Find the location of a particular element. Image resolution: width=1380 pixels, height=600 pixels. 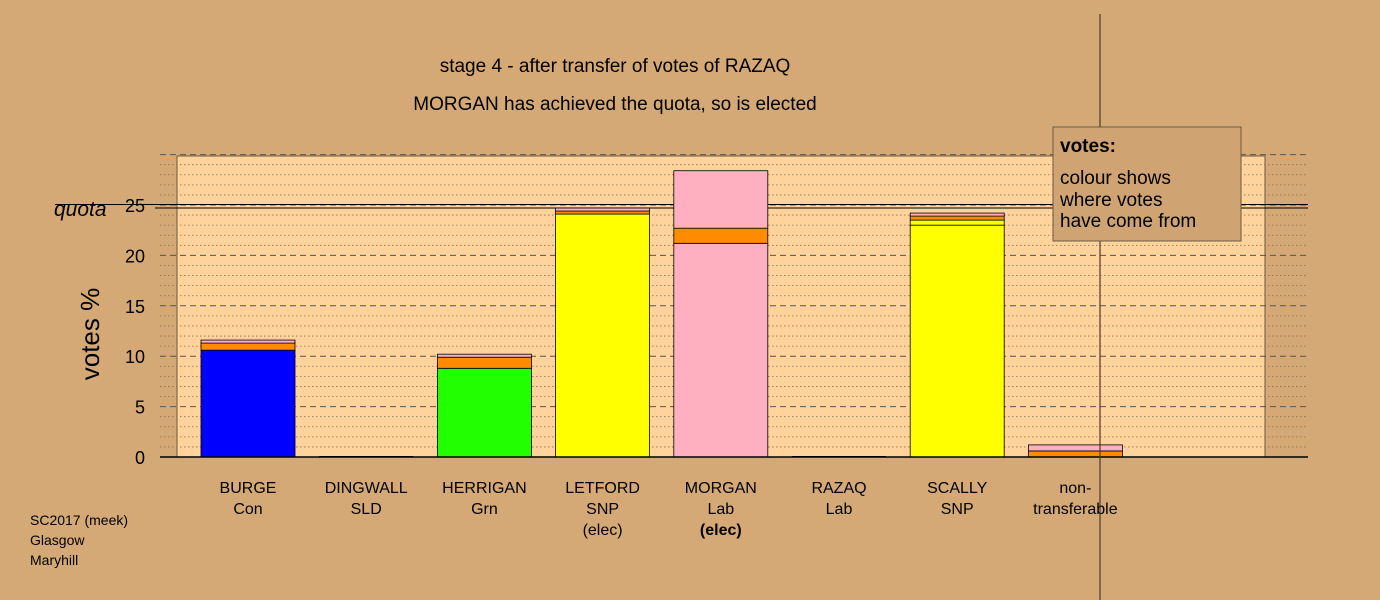

category-party: transferable is located at coordinates (1075, 509).